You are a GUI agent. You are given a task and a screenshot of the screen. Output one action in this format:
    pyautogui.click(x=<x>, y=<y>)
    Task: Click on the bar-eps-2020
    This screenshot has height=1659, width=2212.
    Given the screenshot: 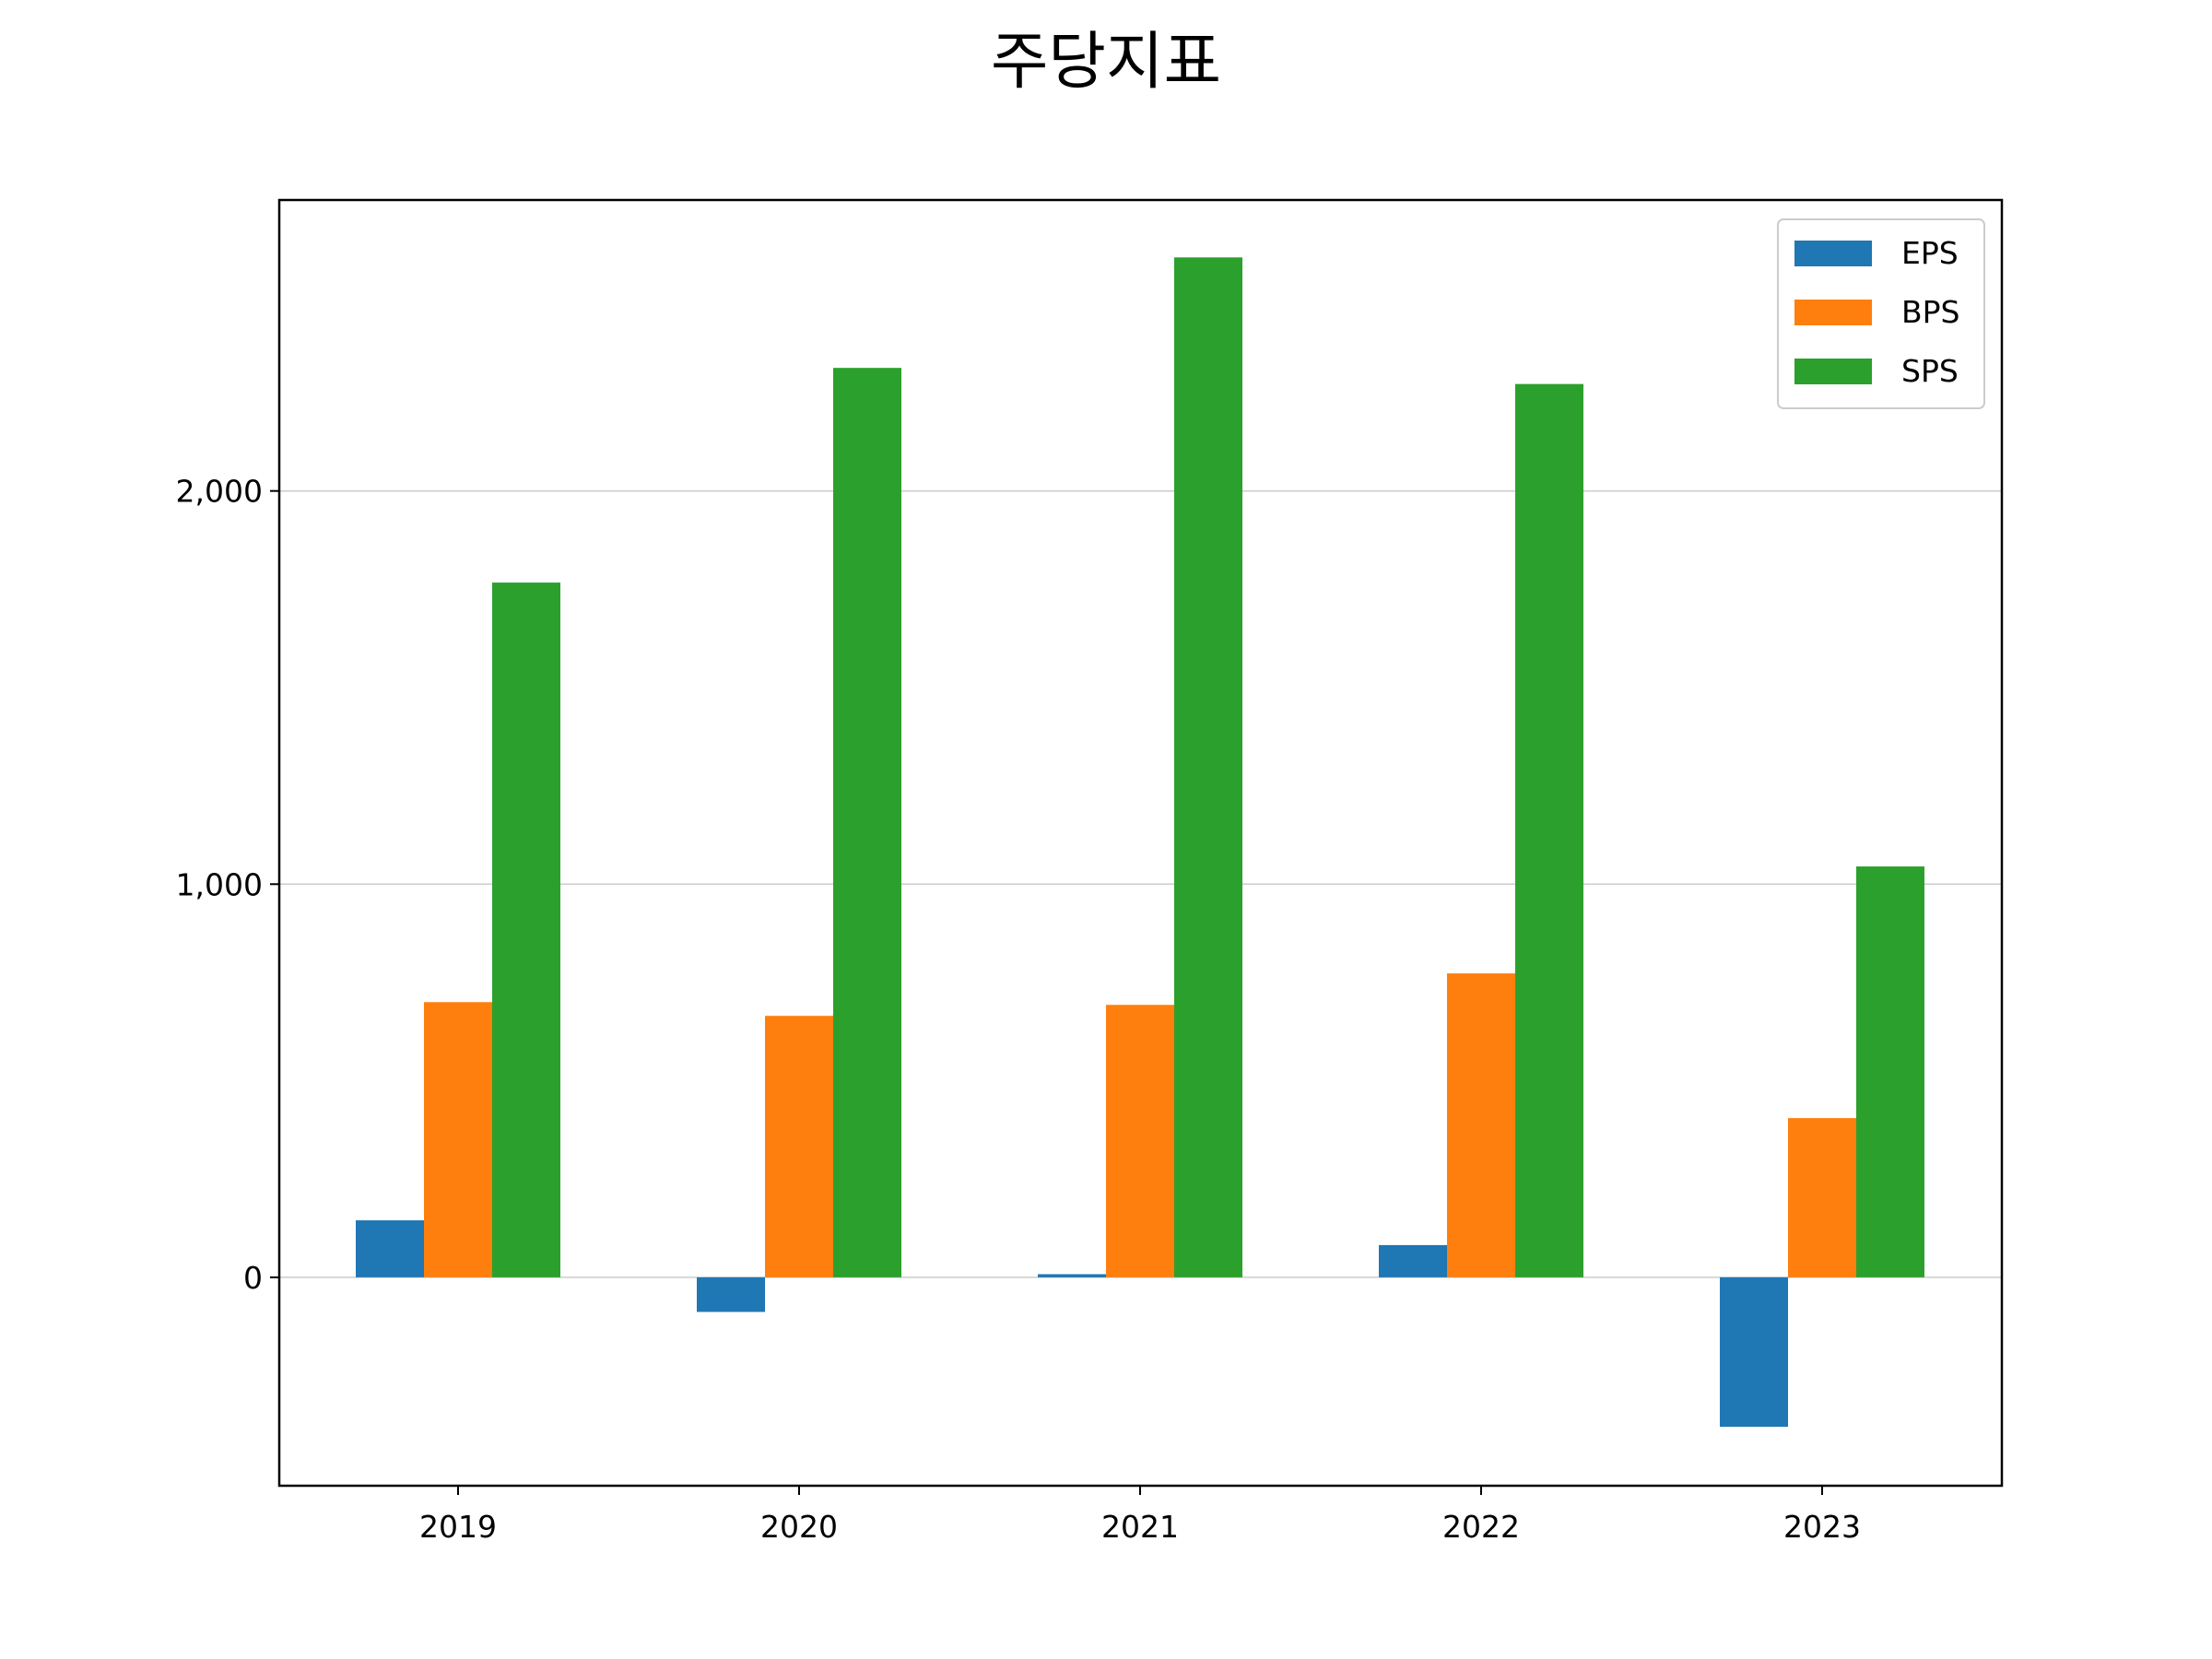 What is the action you would take?
    pyautogui.click(x=731, y=1294)
    